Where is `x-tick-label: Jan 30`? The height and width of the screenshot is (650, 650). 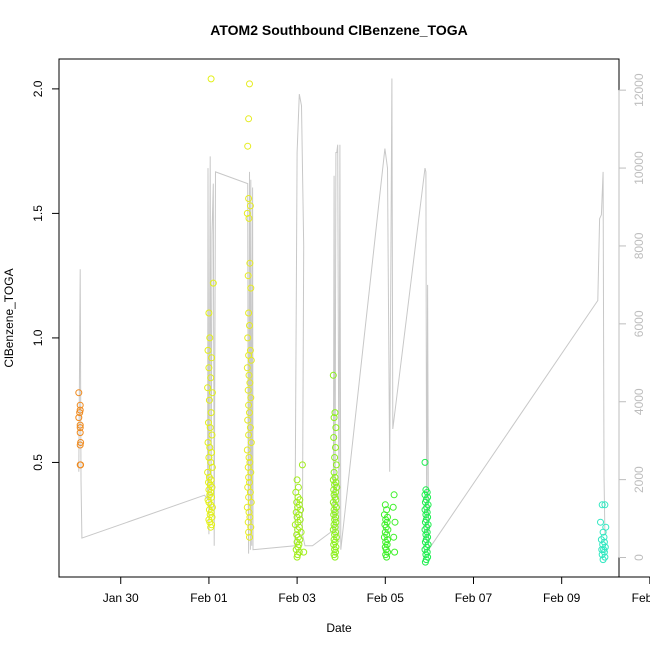 x-tick-label: Jan 30 is located at coordinates (121, 598).